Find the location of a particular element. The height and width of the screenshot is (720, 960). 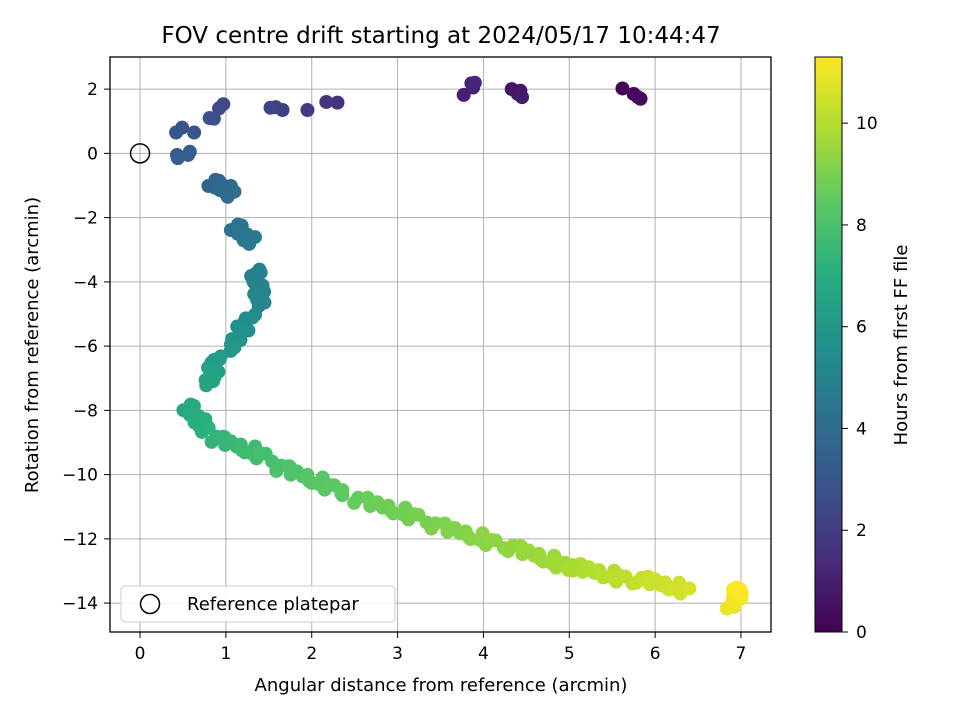

colorbar-ticks: 0 2 4 6 8 10 is located at coordinates (860, 378).